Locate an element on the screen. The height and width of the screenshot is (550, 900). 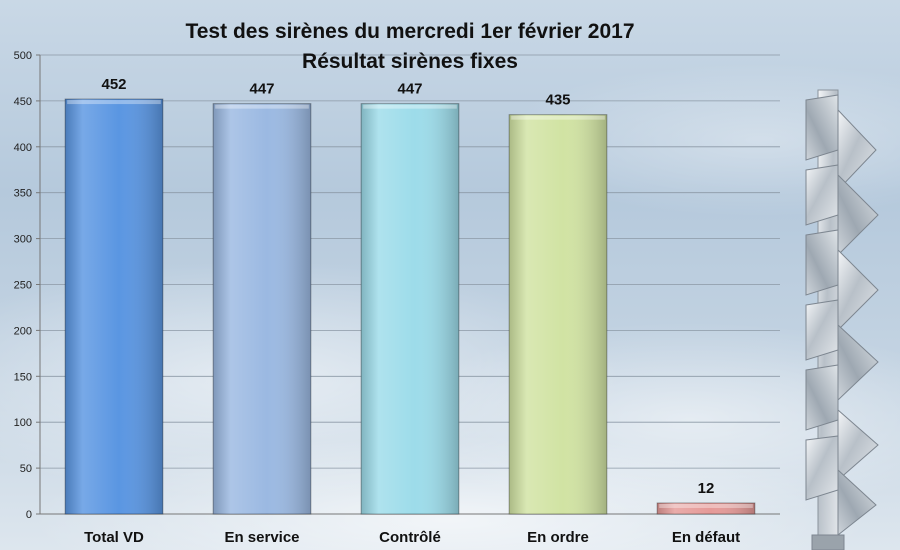
y-tick-label: 350 is located at coordinates (23, 194).